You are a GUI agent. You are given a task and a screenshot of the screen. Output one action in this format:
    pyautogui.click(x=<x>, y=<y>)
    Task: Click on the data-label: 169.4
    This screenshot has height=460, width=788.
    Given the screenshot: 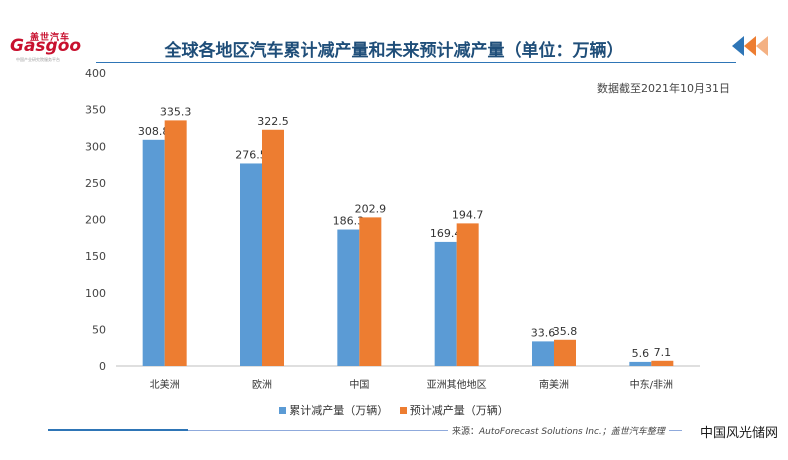 What is the action you would take?
    pyautogui.click(x=446, y=233)
    